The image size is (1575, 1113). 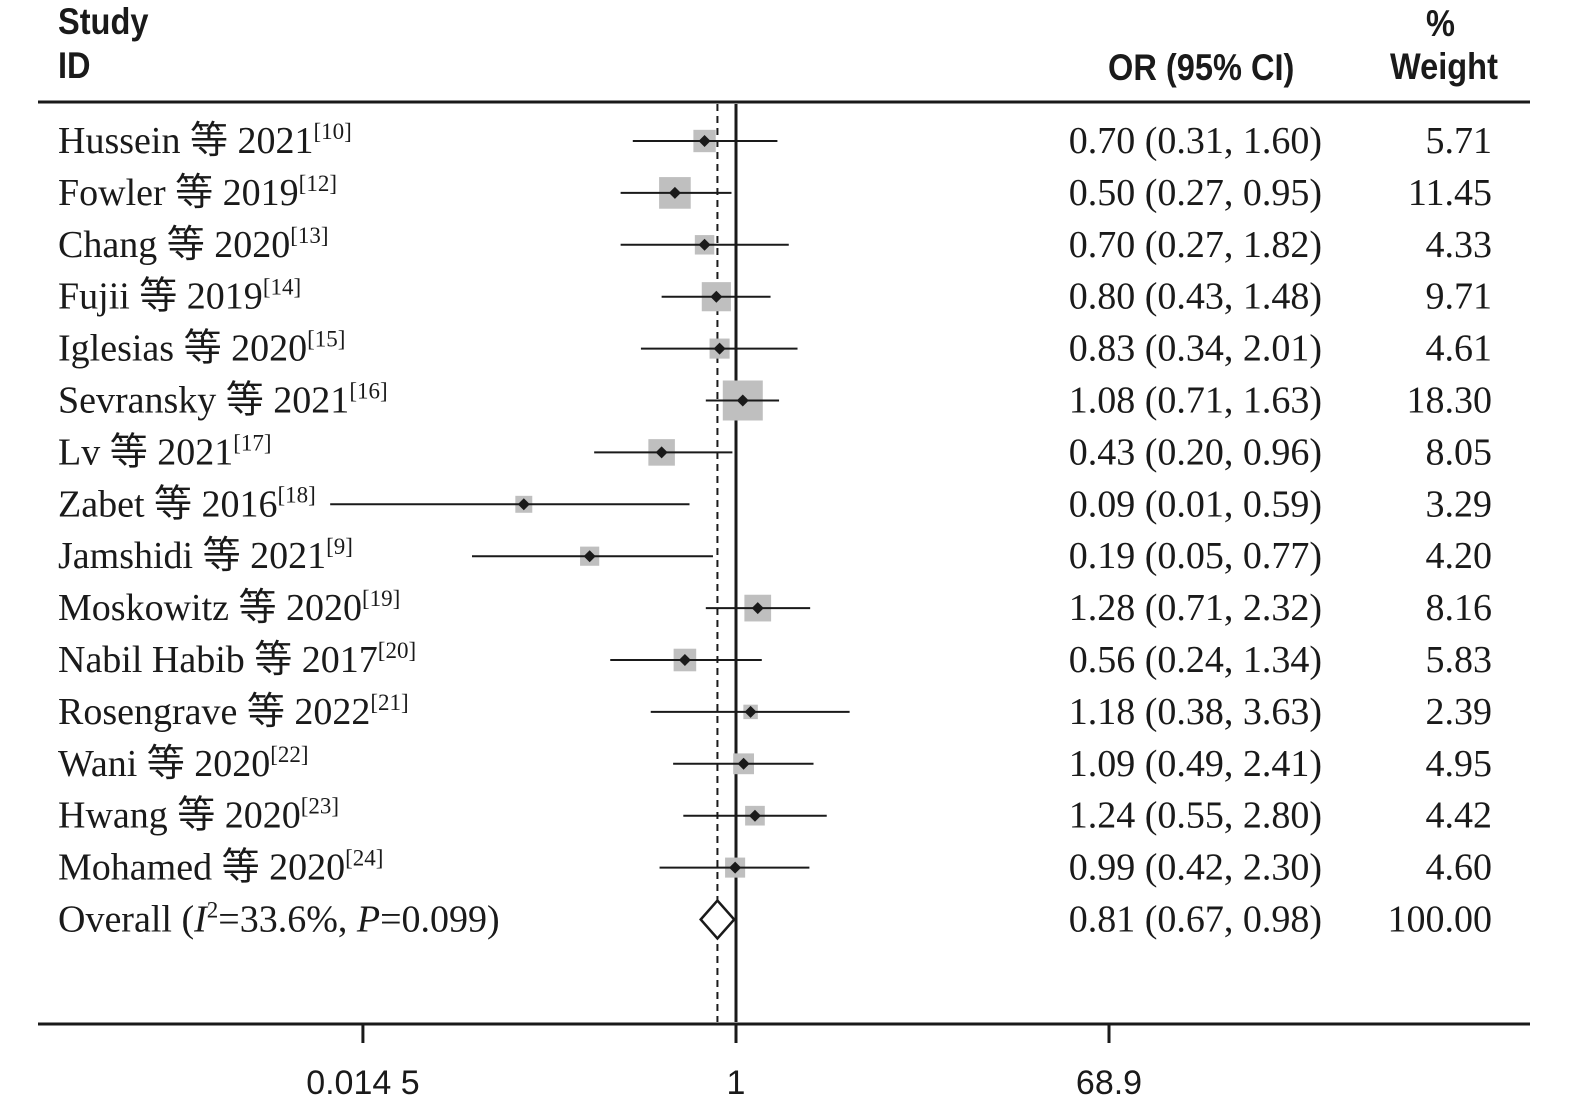 I want to click on or-ci-value: 0.70 (0.27, 1.82), so click(x=1195, y=245).